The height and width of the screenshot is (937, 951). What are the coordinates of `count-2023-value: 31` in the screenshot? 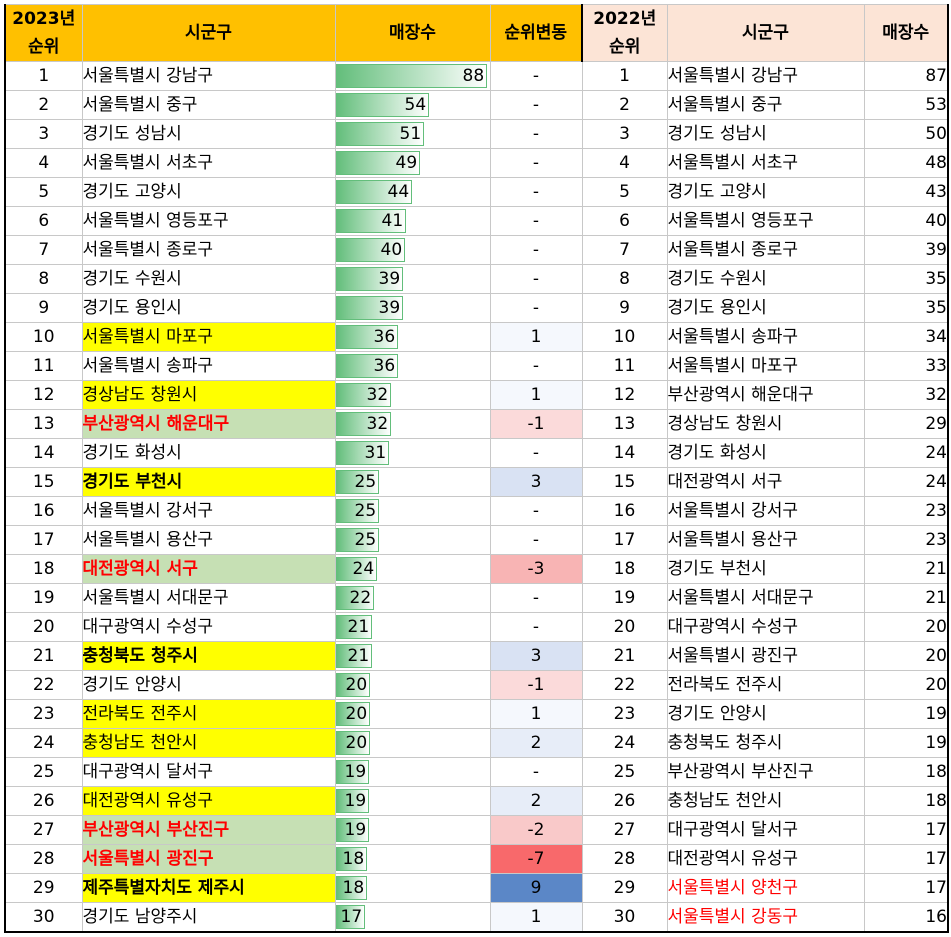 It's located at (375, 453).